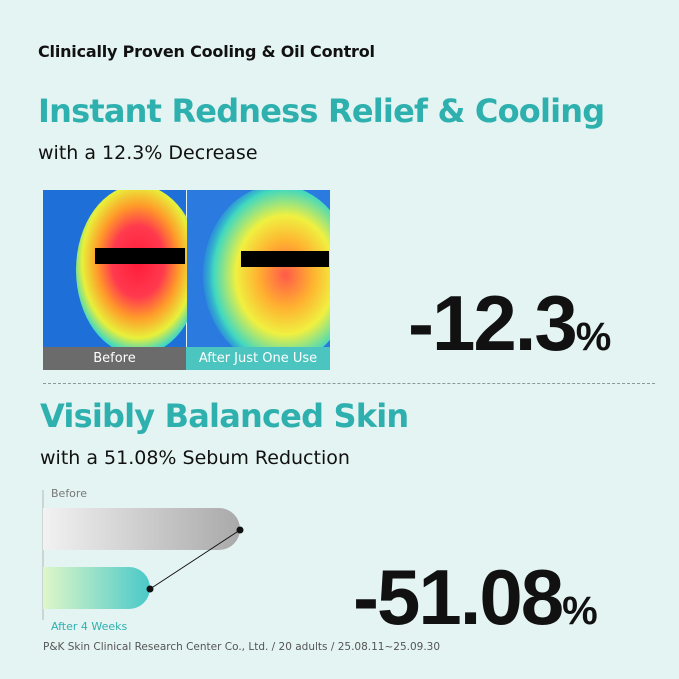  What do you see at coordinates (224, 416) in the screenshot?
I see `section-title: Visibly Balanced Skin` at bounding box center [224, 416].